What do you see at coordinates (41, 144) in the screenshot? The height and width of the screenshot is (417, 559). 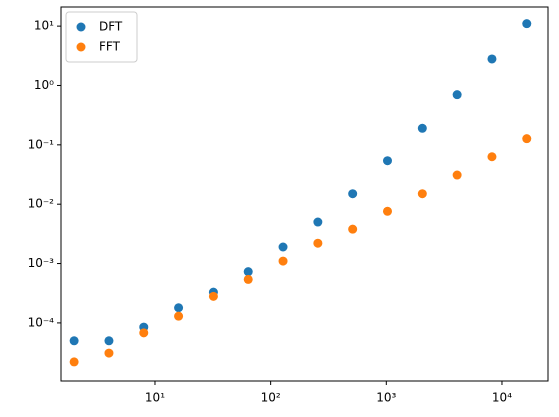 I see `y-tick-label: 10⁻¹` at bounding box center [41, 144].